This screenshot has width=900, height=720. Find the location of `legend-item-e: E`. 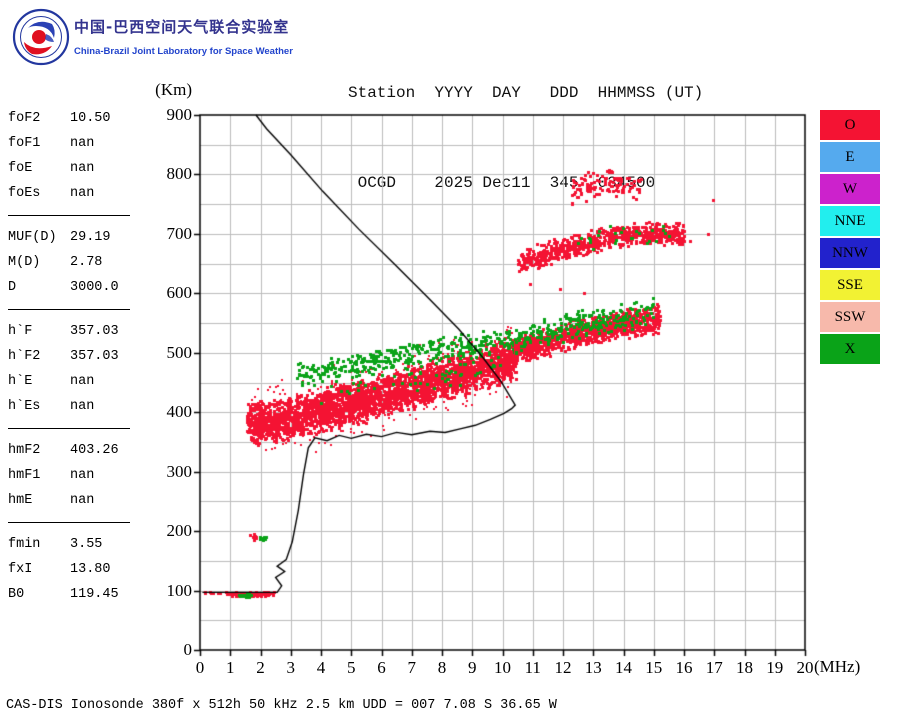

legend-item-e: E is located at coordinates (850, 157).